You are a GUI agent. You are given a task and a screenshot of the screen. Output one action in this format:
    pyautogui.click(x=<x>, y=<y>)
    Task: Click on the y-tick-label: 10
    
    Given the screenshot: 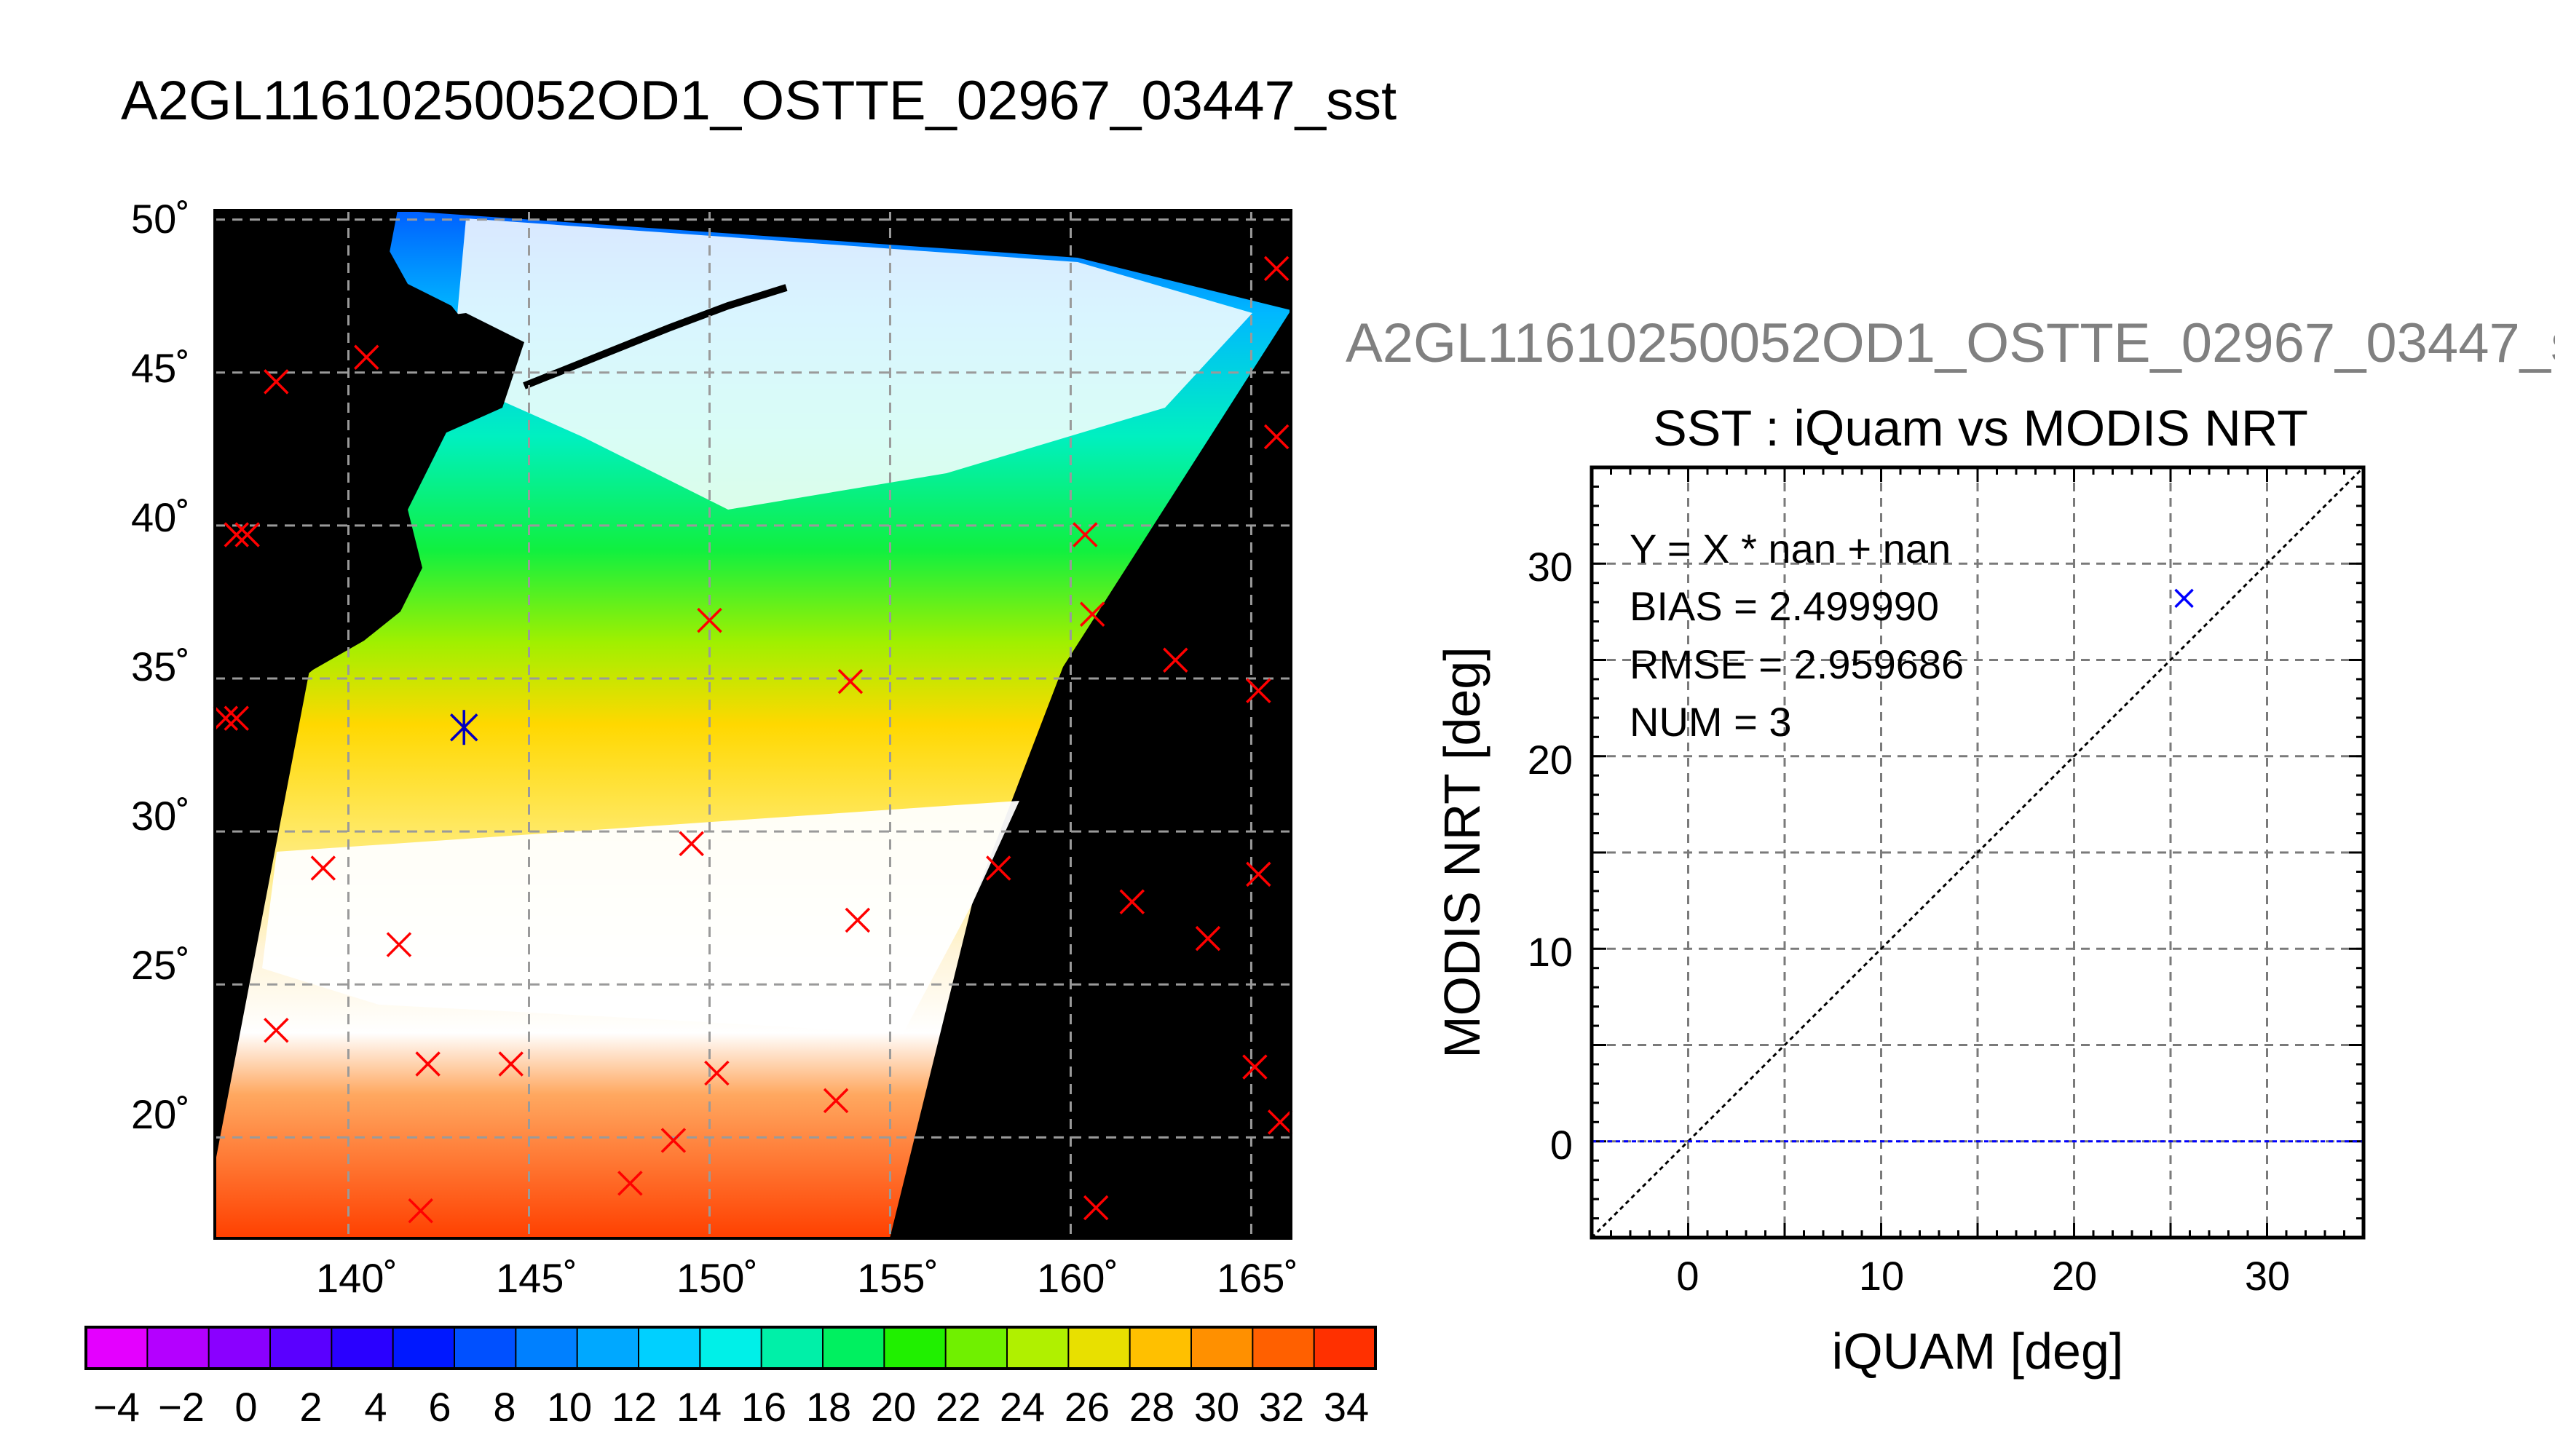 What is the action you would take?
    pyautogui.click(x=1550, y=952)
    